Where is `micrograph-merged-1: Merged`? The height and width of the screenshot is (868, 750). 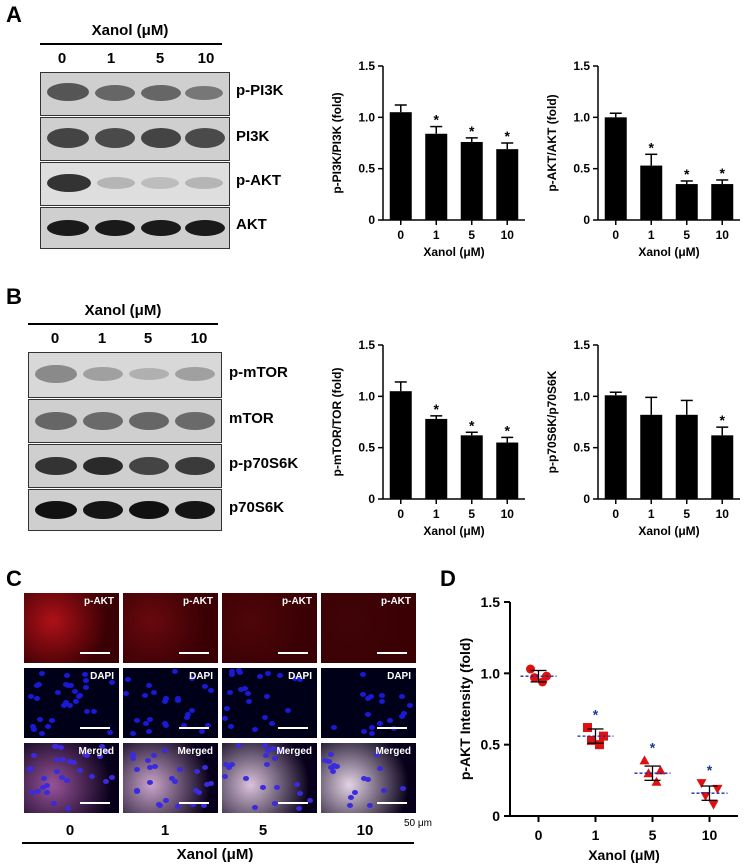 micrograph-merged-1: Merged is located at coordinates (170, 778).